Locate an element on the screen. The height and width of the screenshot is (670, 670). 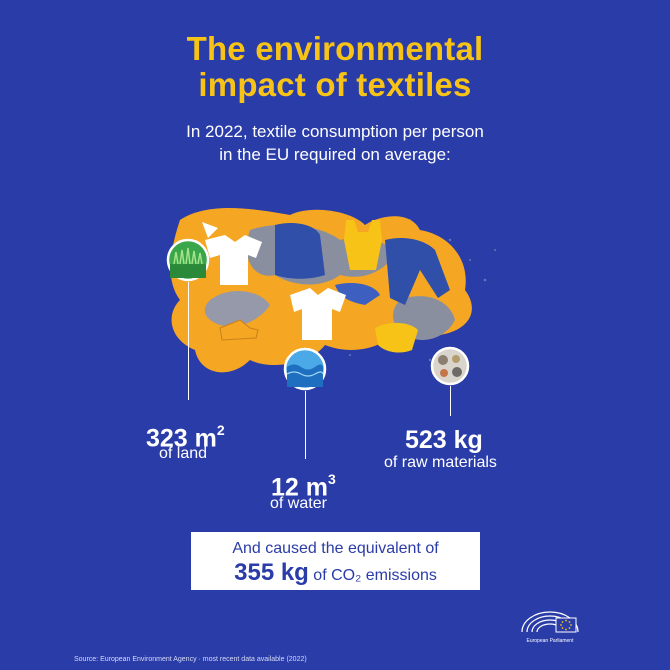
subtitle-line-1: In 2022, textile consumption per person is located at coordinates (335, 131).